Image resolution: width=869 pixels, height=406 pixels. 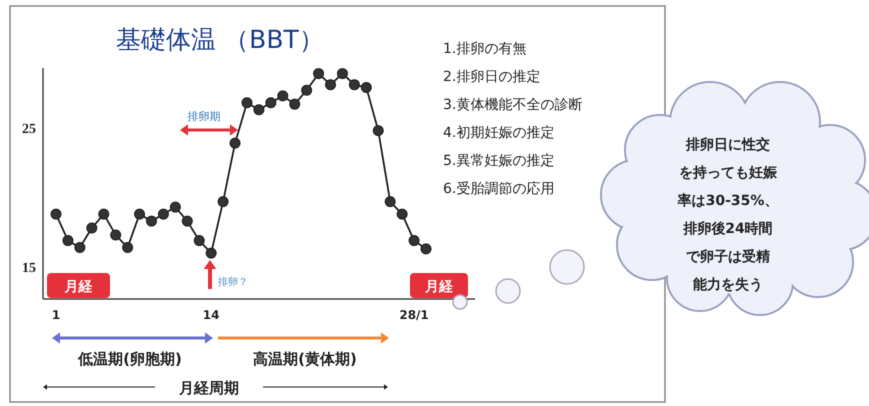 I want to click on chart-title: 基礎体温 （BBT）, so click(x=220, y=39).